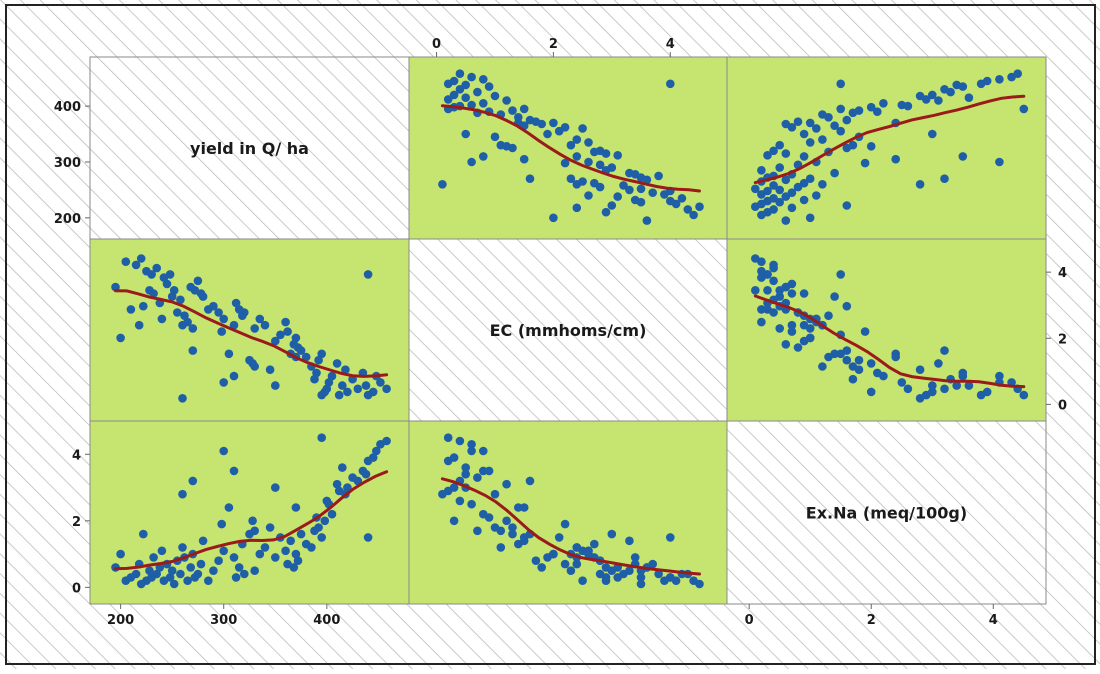 This screenshot has width=1100, height=674. I want to click on variable-label: Ex.Na (meq/100g), so click(886, 513).